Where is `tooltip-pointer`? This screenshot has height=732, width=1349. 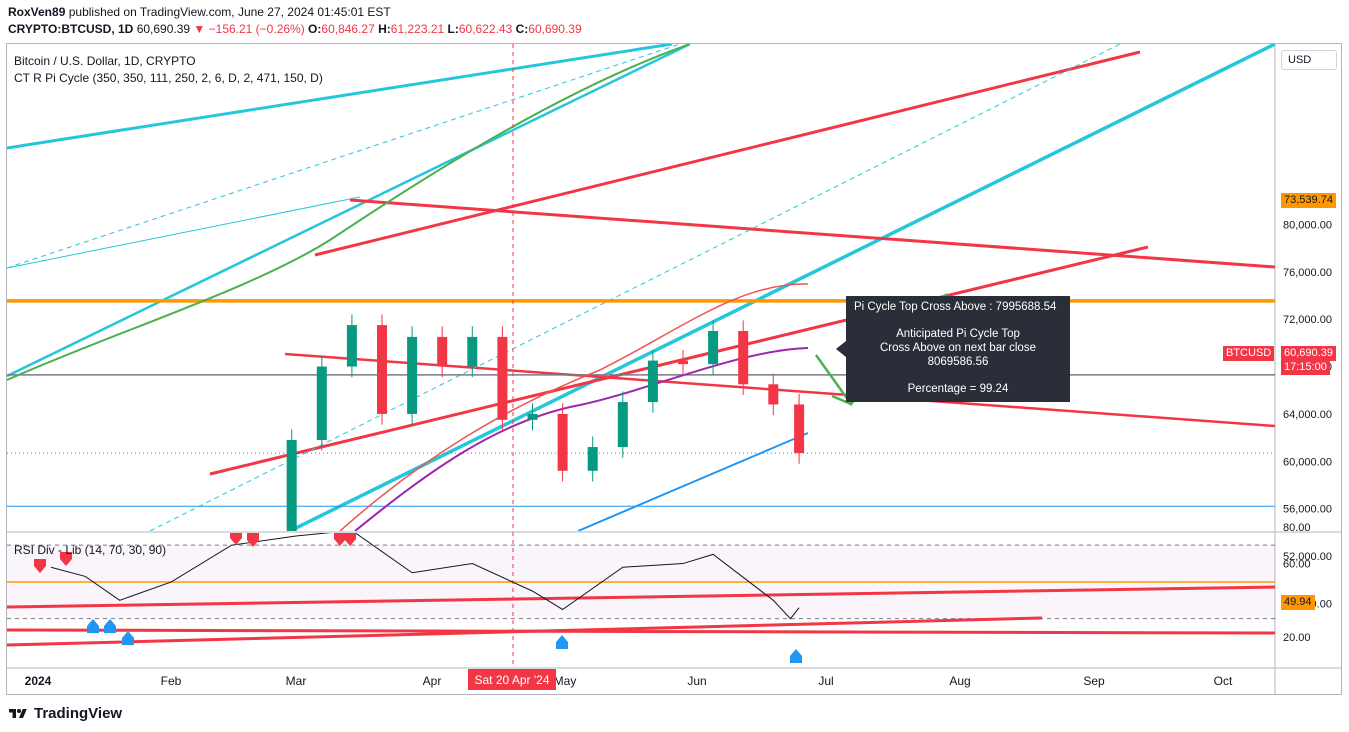 tooltip-pointer is located at coordinates (841, 349).